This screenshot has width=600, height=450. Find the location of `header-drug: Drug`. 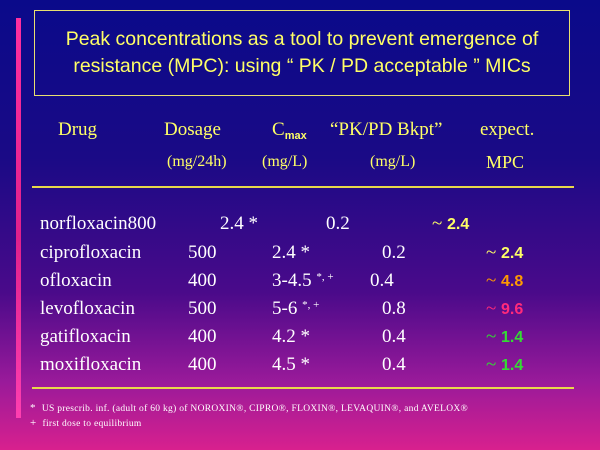

header-drug: Drug is located at coordinates (78, 129).